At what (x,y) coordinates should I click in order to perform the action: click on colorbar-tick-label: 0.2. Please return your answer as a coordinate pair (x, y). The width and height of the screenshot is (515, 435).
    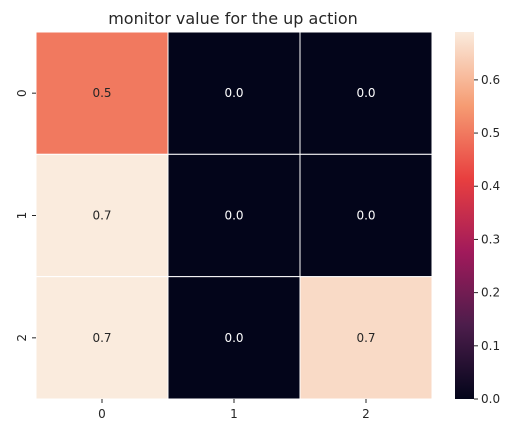
    Looking at the image, I should click on (490, 293).